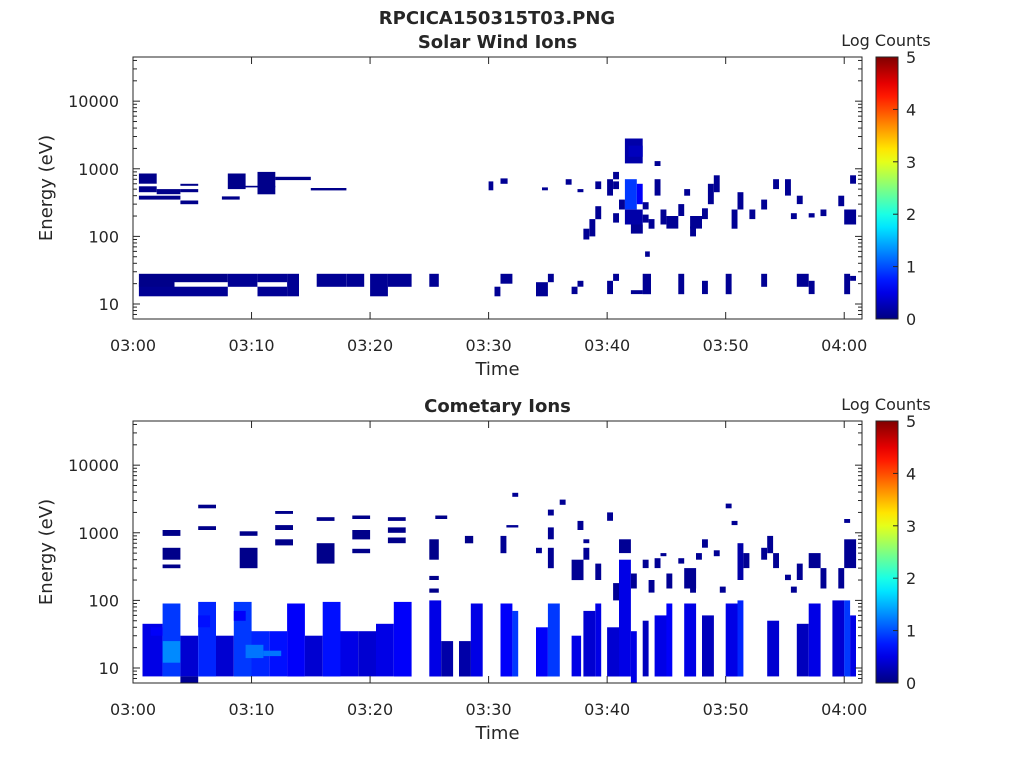 The height and width of the screenshot is (772, 1024). I want to click on figure-title: RPCICA150315T03.PNG, so click(497, 18).